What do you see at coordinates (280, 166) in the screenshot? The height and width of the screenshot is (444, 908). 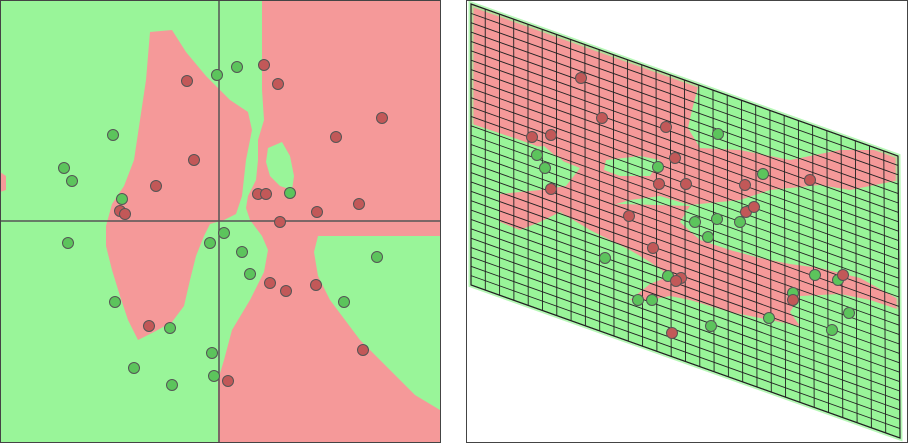 I see `region-class-a-small-island` at bounding box center [280, 166].